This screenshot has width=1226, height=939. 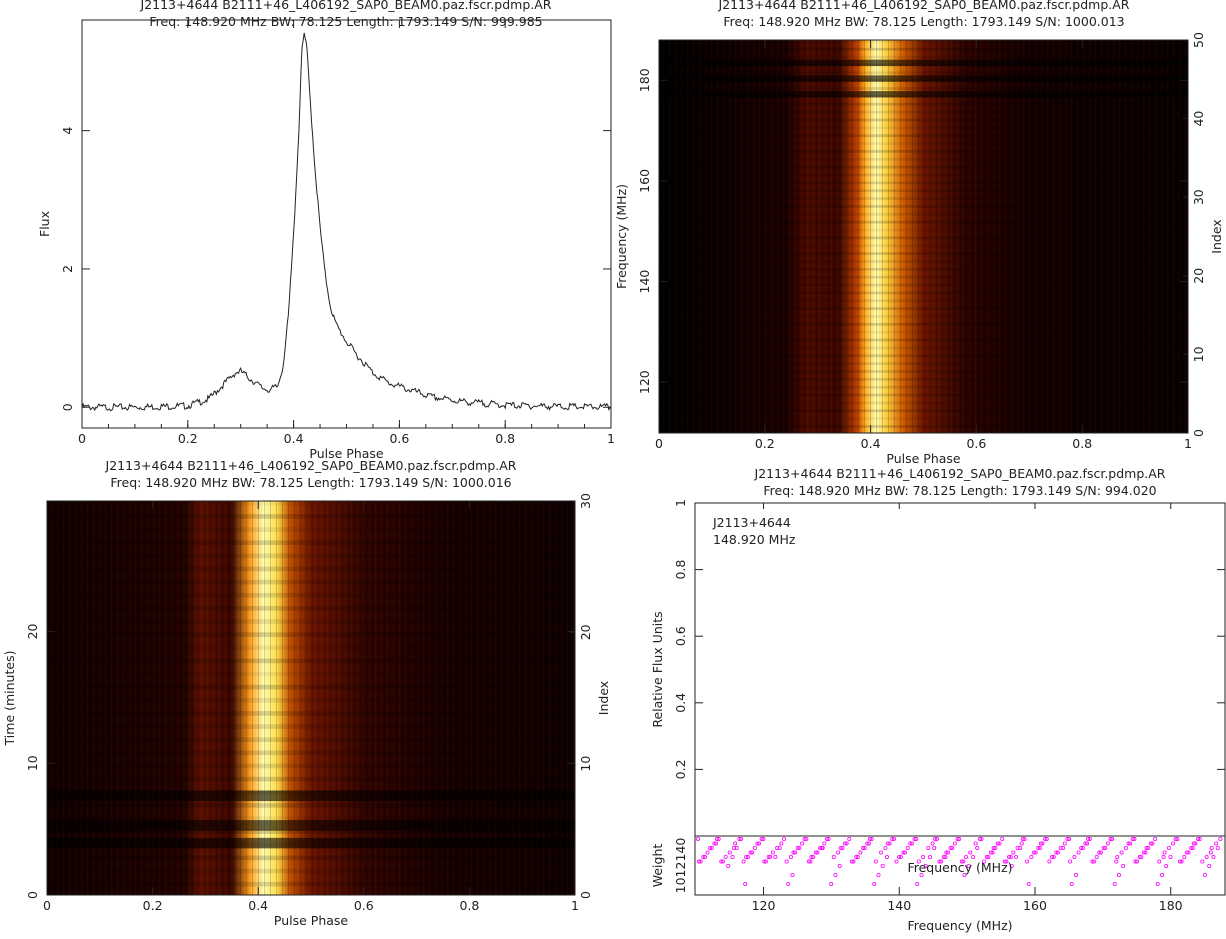 I want to click on flux-ytick-label: 0.2, so click(x=680, y=769).